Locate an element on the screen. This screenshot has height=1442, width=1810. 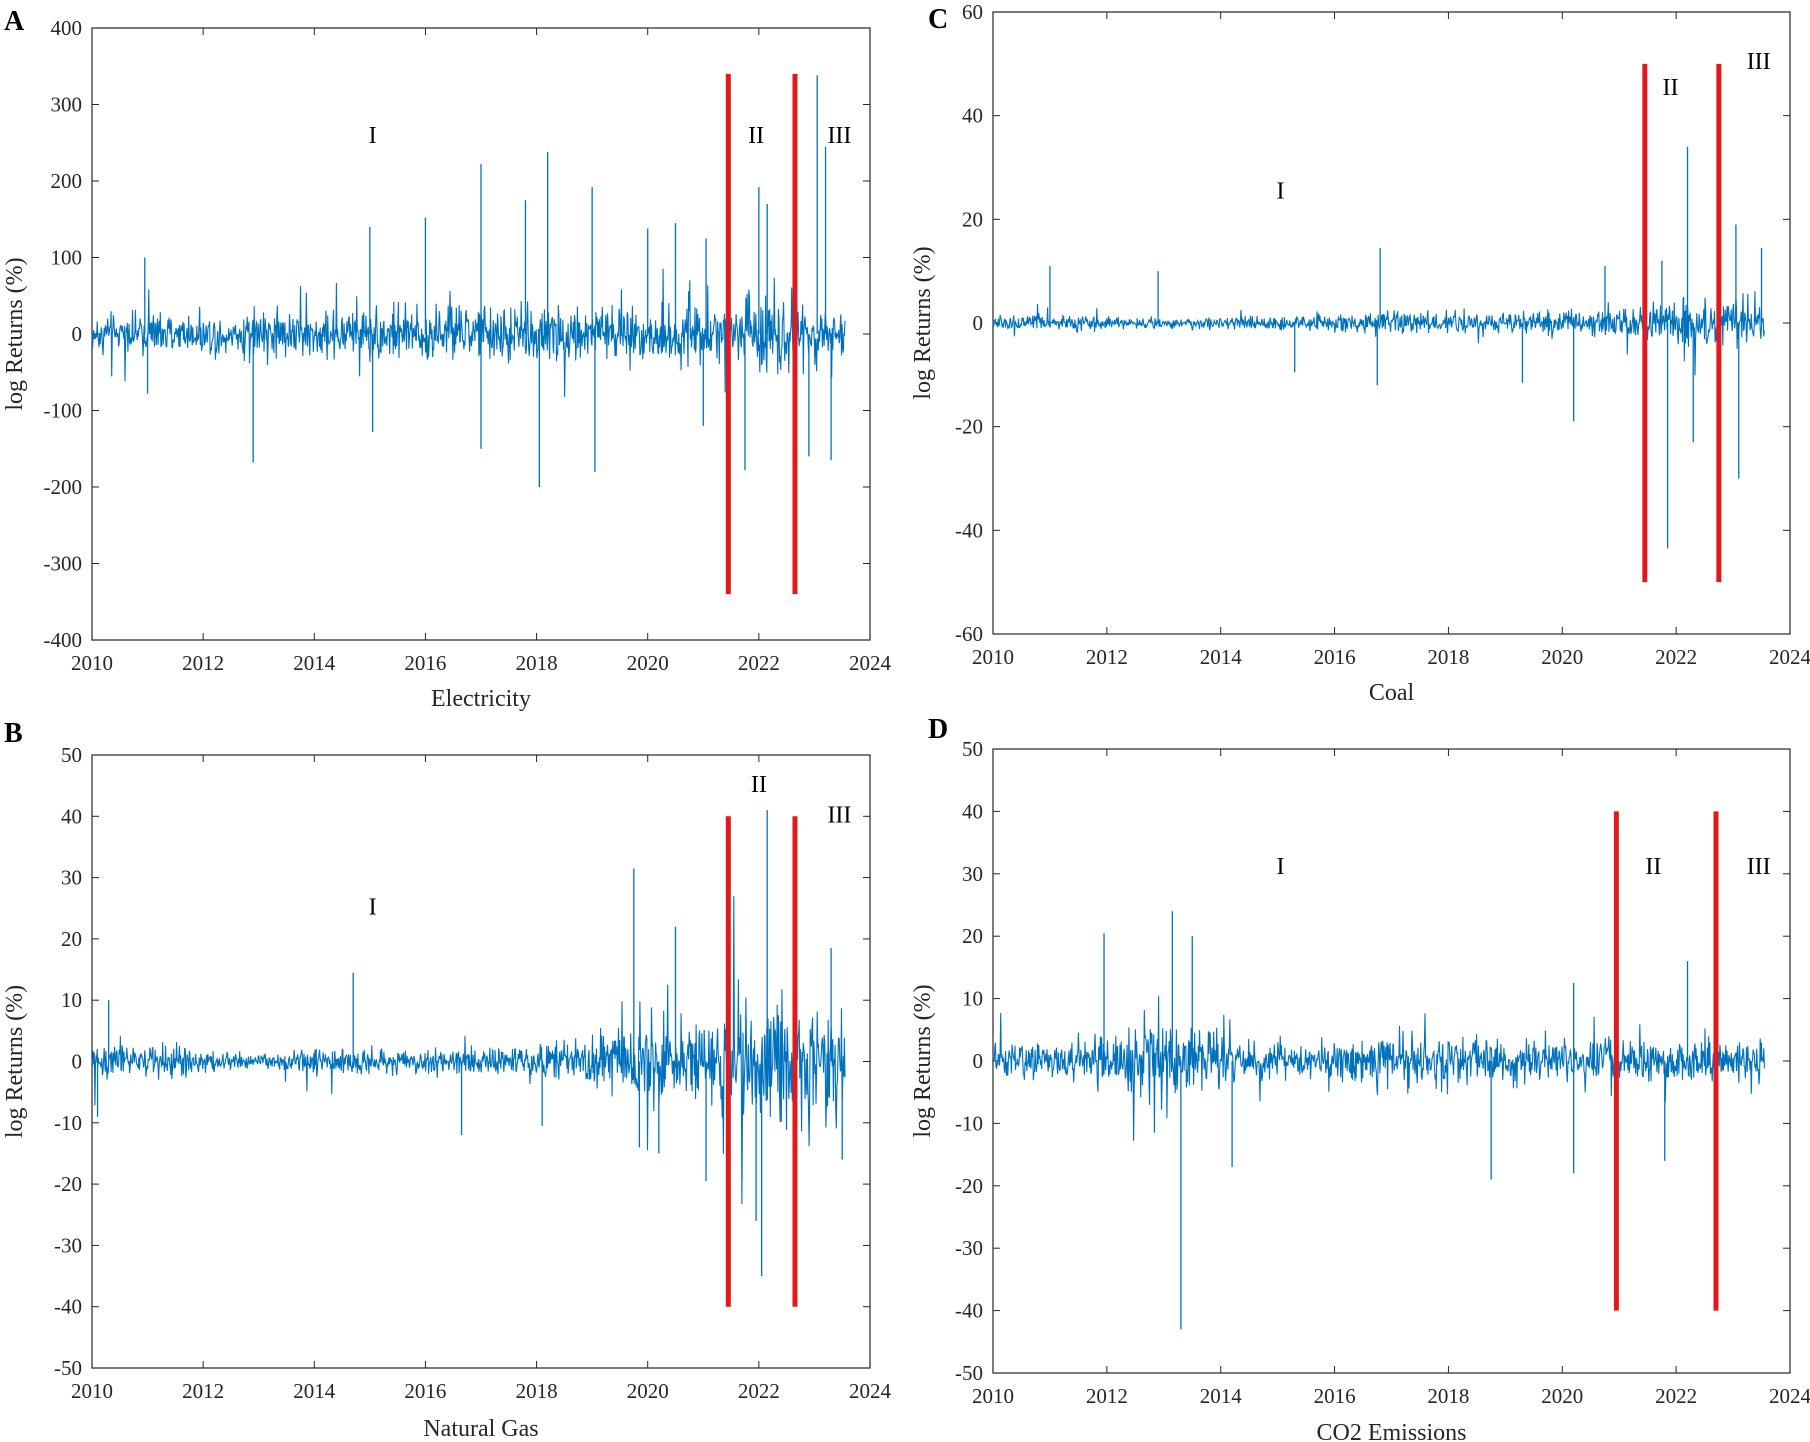
y-tick-label: -200 is located at coordinates (63, 487).